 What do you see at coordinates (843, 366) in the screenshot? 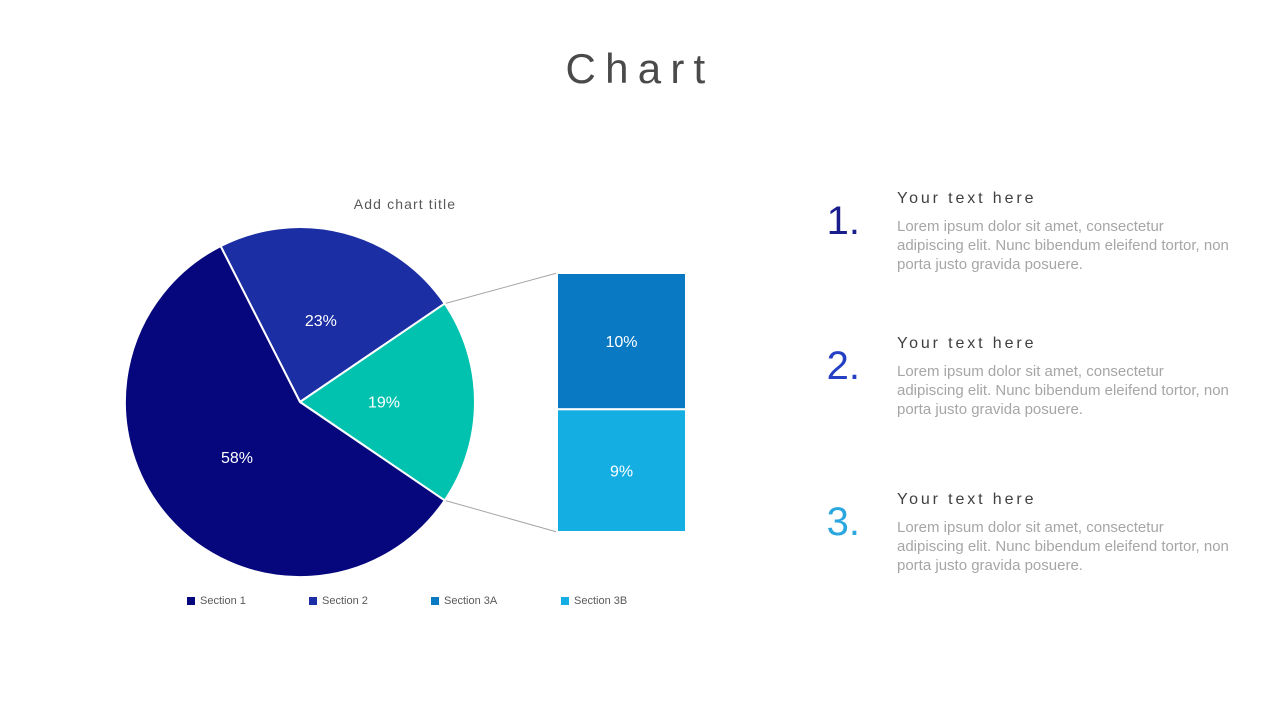
I see `item-number: 2.` at bounding box center [843, 366].